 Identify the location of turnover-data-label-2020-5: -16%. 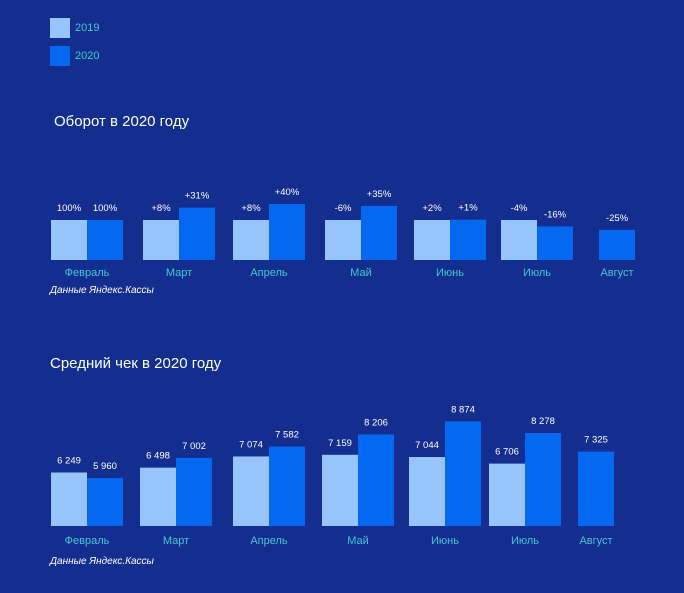
(555, 214).